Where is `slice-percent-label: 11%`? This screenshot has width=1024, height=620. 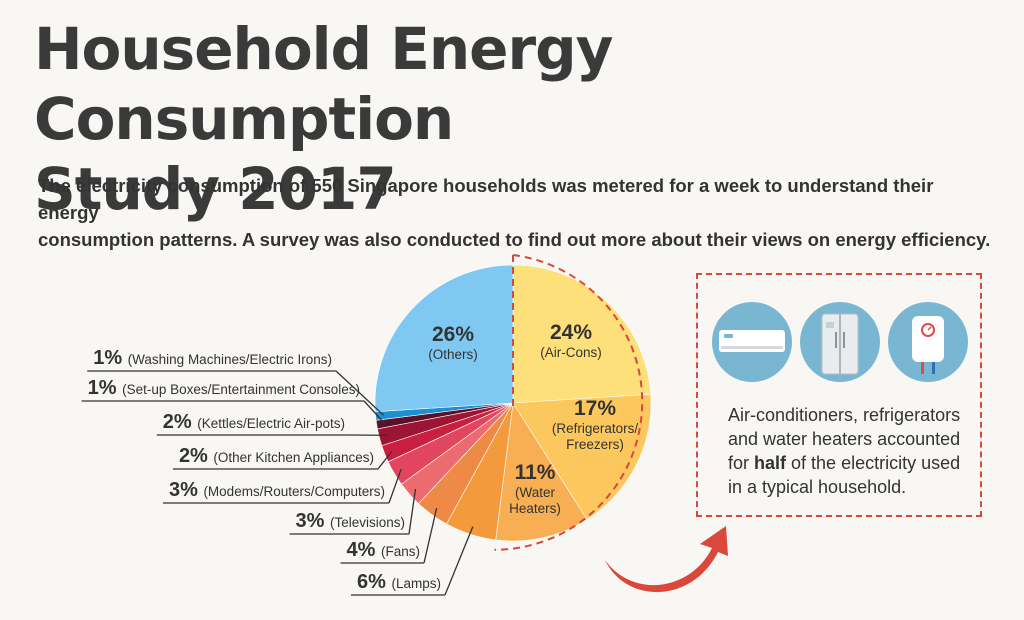 slice-percent-label: 11% is located at coordinates (535, 472).